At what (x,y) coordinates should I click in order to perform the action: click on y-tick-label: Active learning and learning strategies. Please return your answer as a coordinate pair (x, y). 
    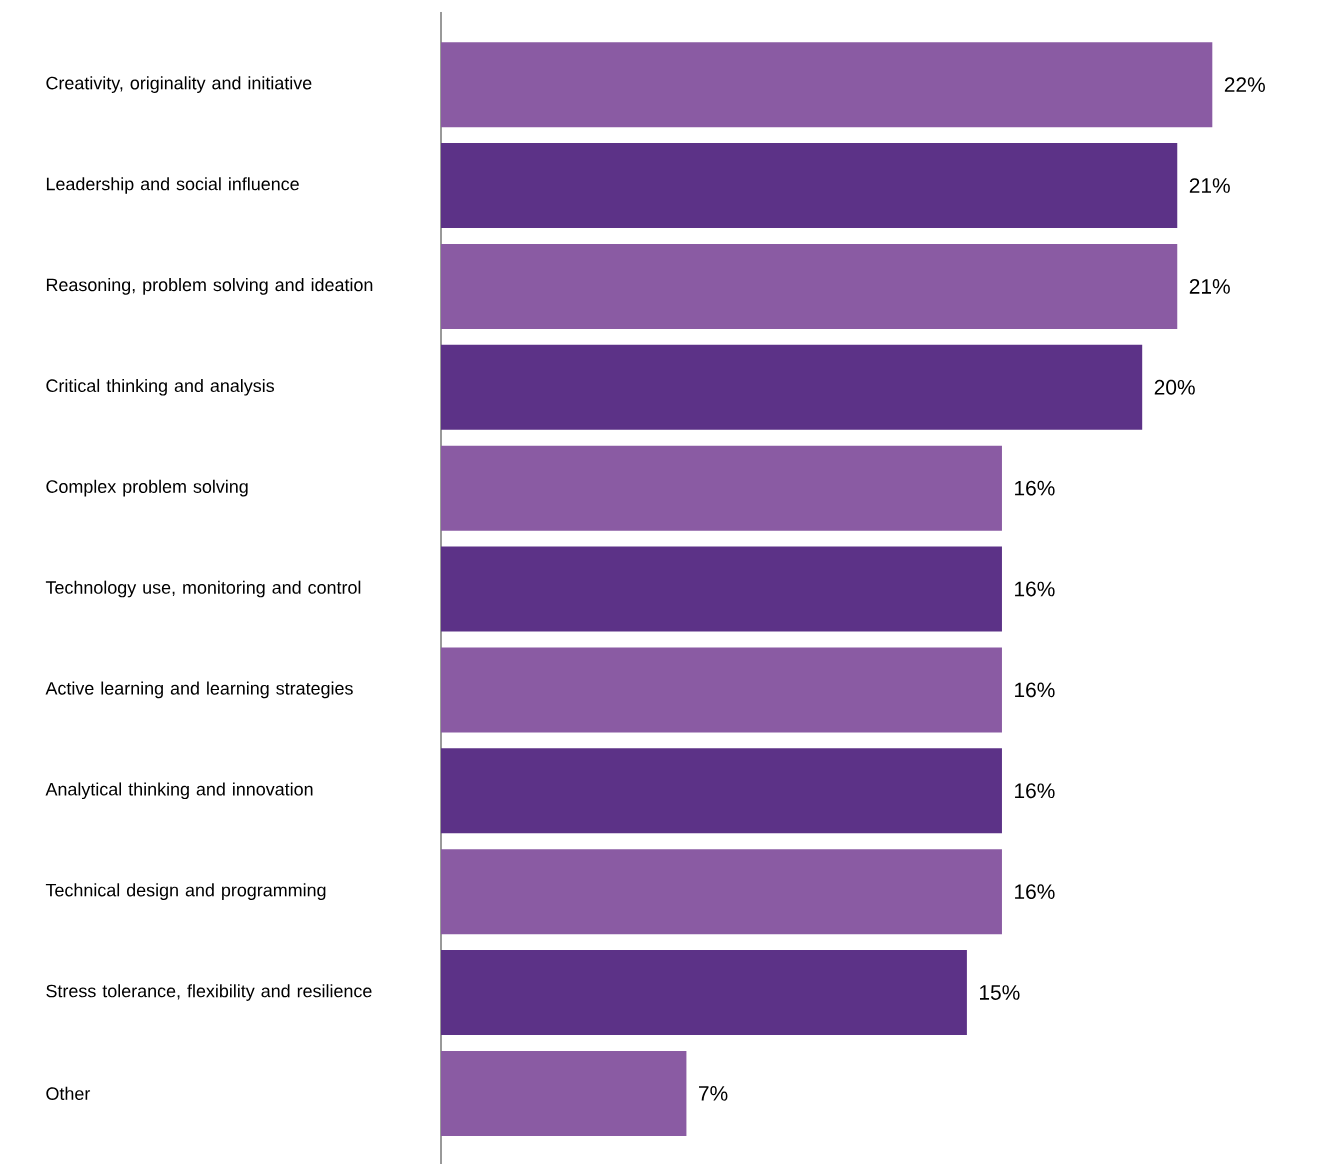
    Looking at the image, I should click on (199, 690).